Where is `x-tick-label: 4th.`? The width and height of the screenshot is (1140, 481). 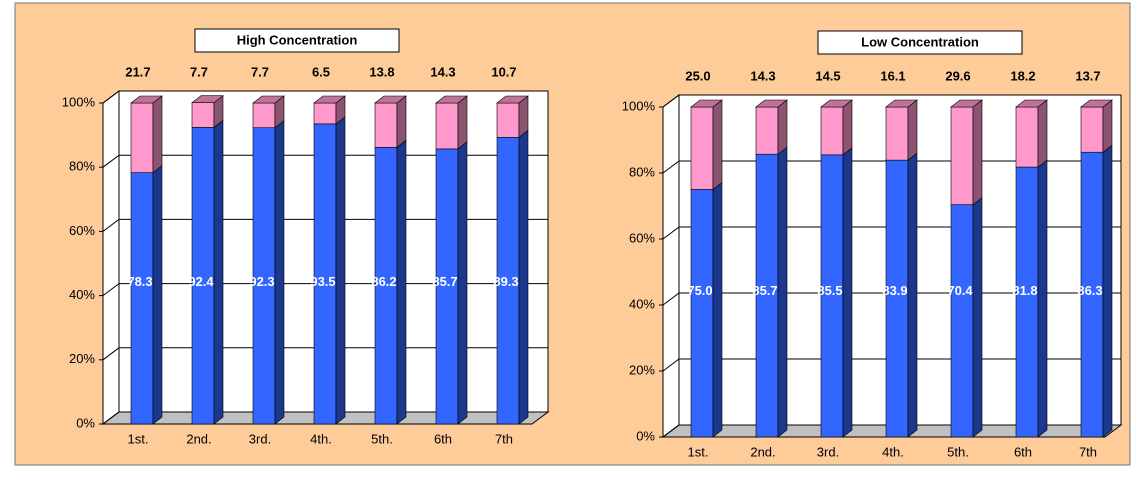 x-tick-label: 4th. is located at coordinates (321, 438).